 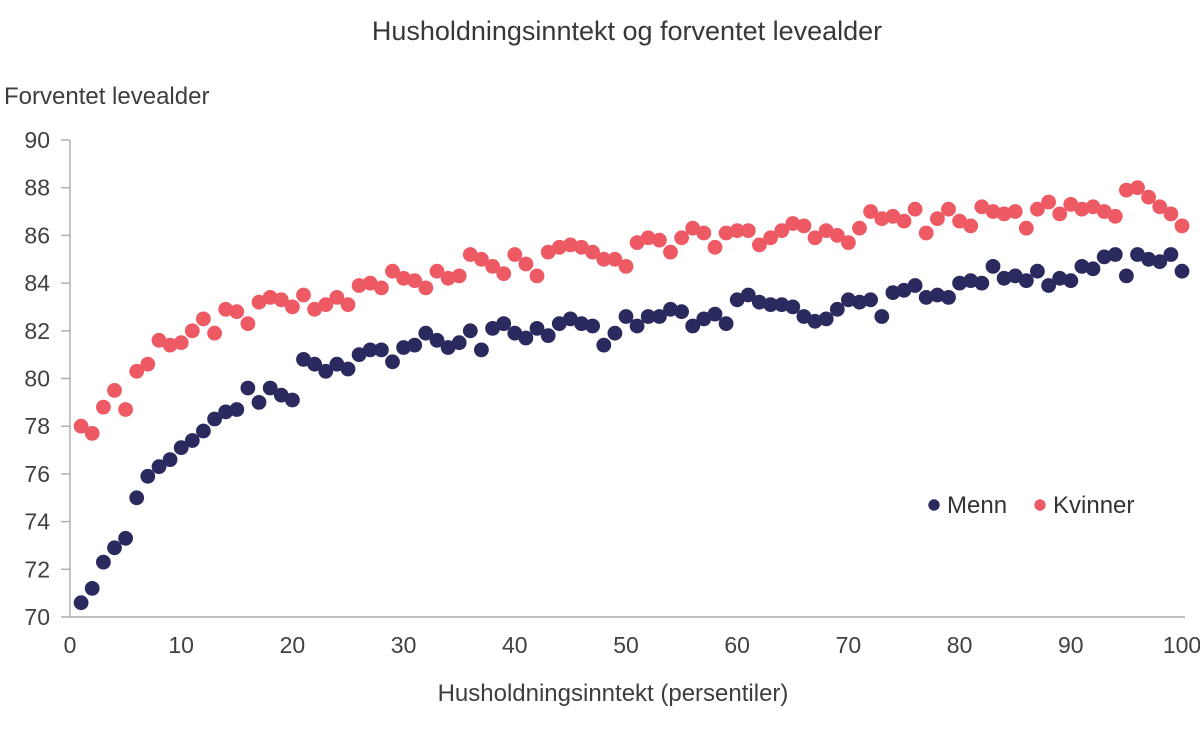 What do you see at coordinates (1040, 505) in the screenshot?
I see `legend-dot-kvinner` at bounding box center [1040, 505].